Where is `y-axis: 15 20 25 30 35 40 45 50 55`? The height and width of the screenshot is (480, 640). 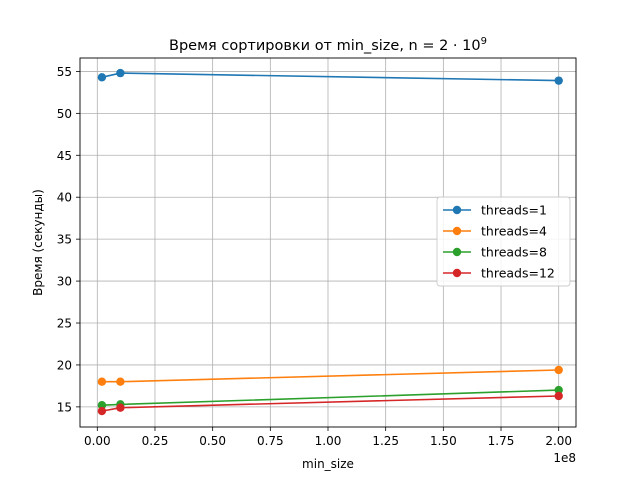 y-axis: 15 20 25 30 35 40 45 50 55 is located at coordinates (68, 239).